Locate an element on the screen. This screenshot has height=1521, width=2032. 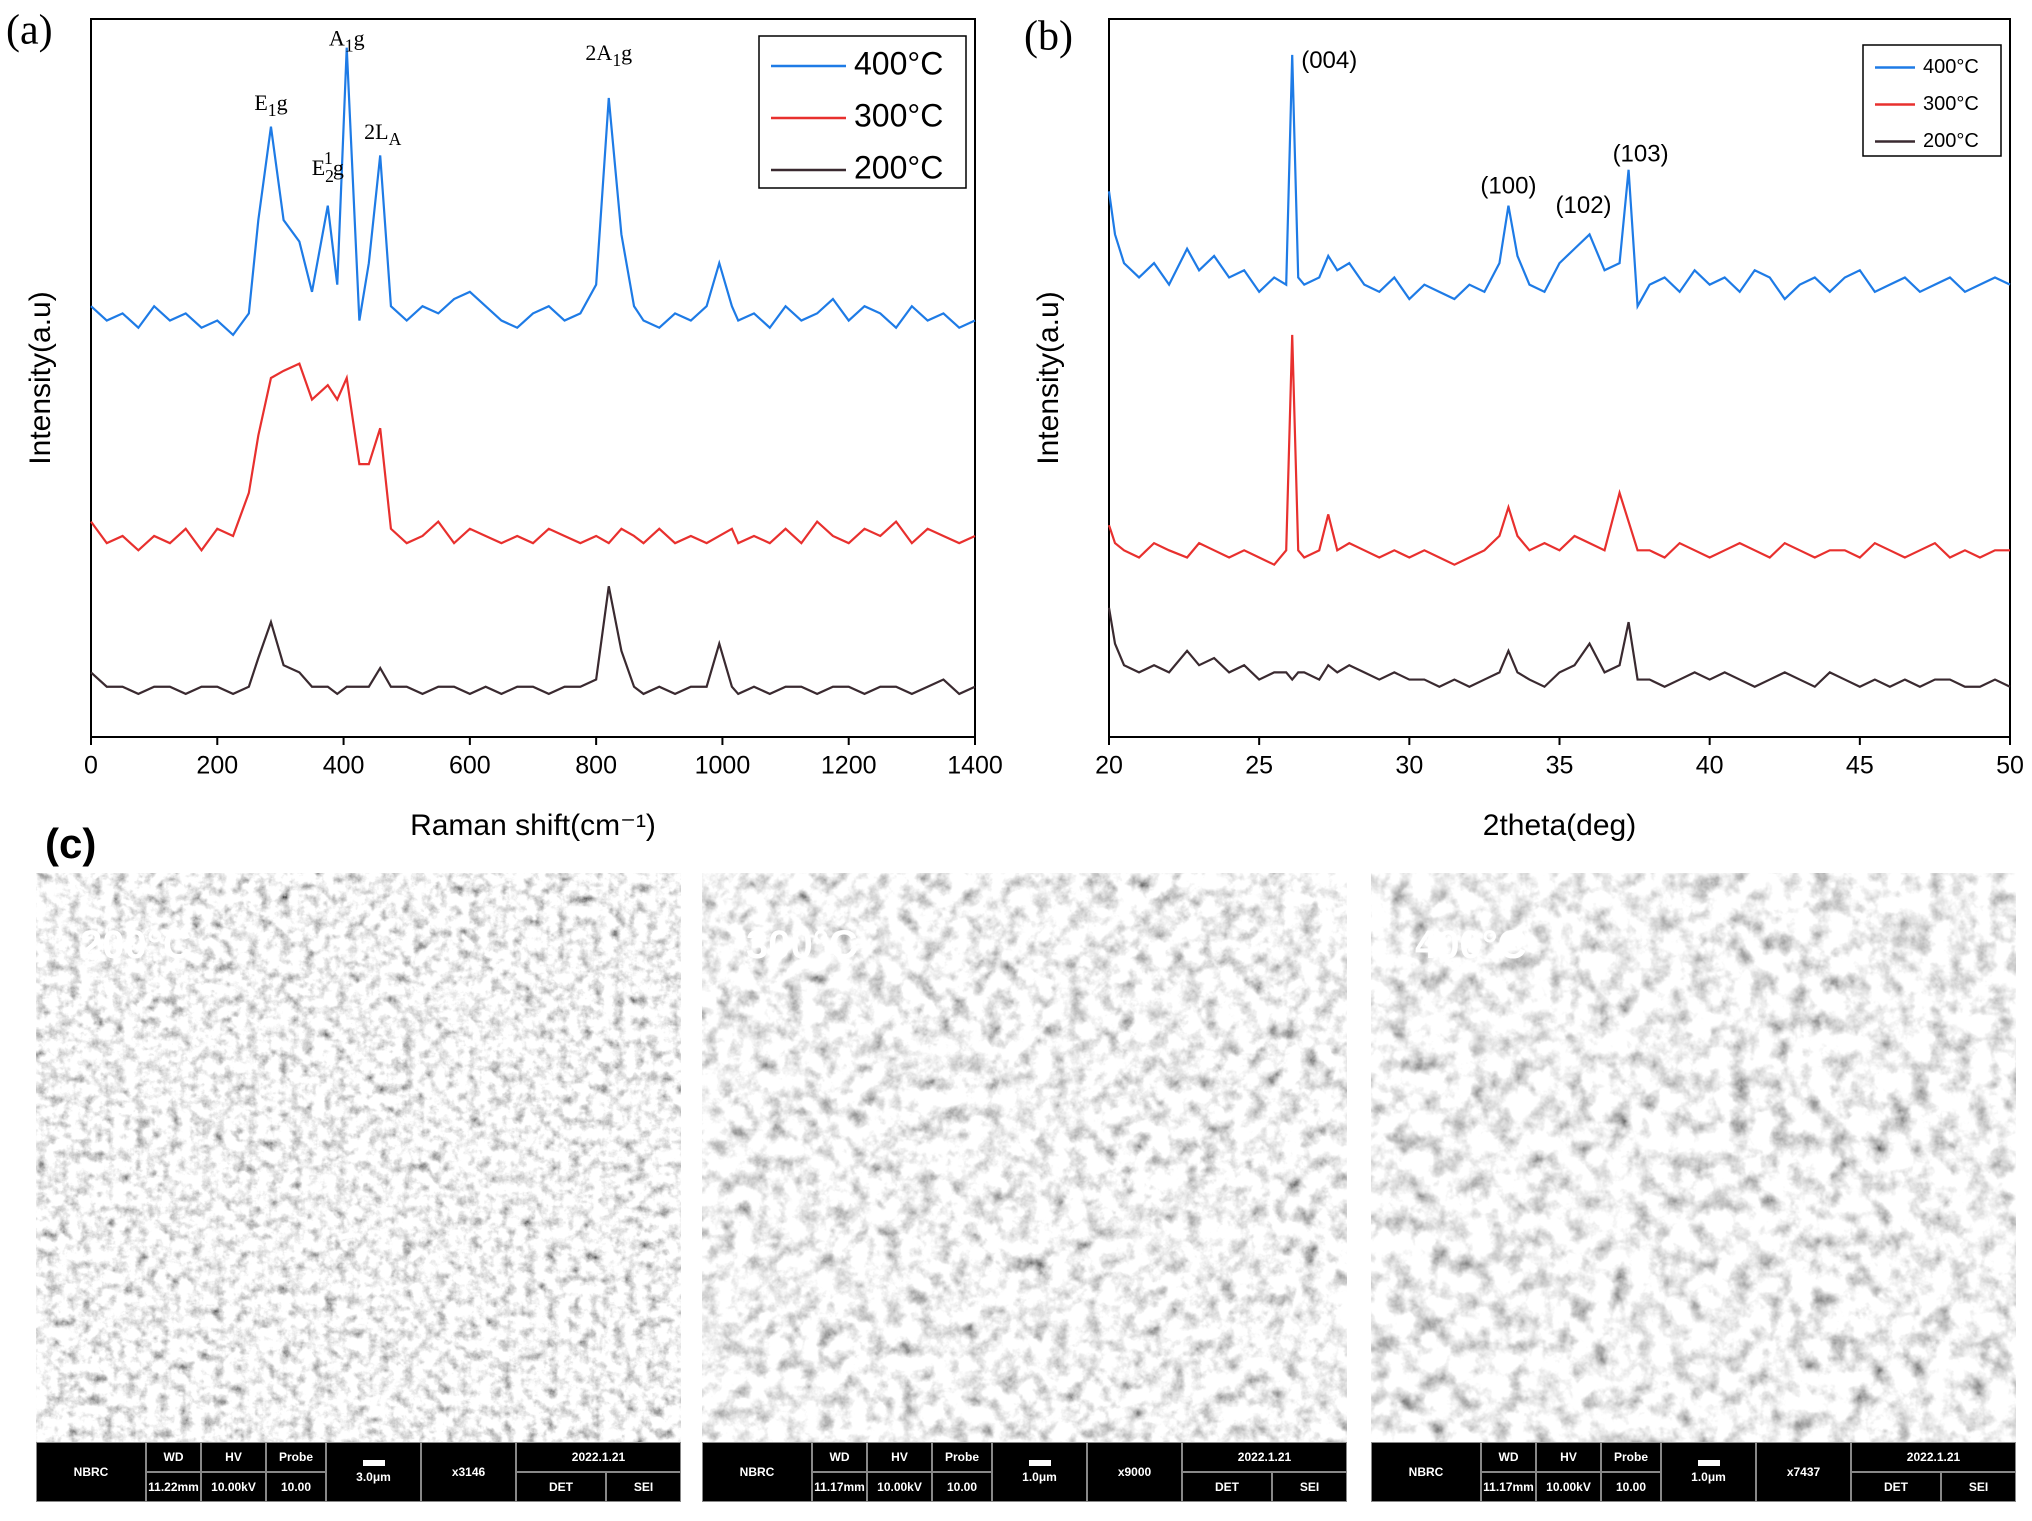
x-tick-label: 45 is located at coordinates (1860, 766).